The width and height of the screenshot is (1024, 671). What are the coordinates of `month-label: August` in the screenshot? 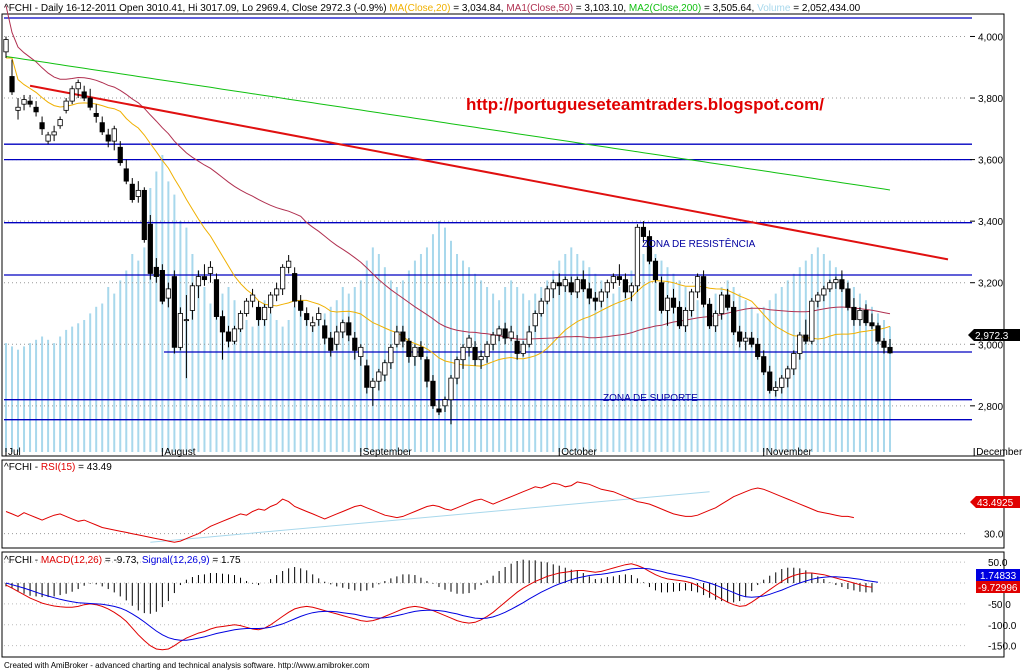 It's located at (179, 452).